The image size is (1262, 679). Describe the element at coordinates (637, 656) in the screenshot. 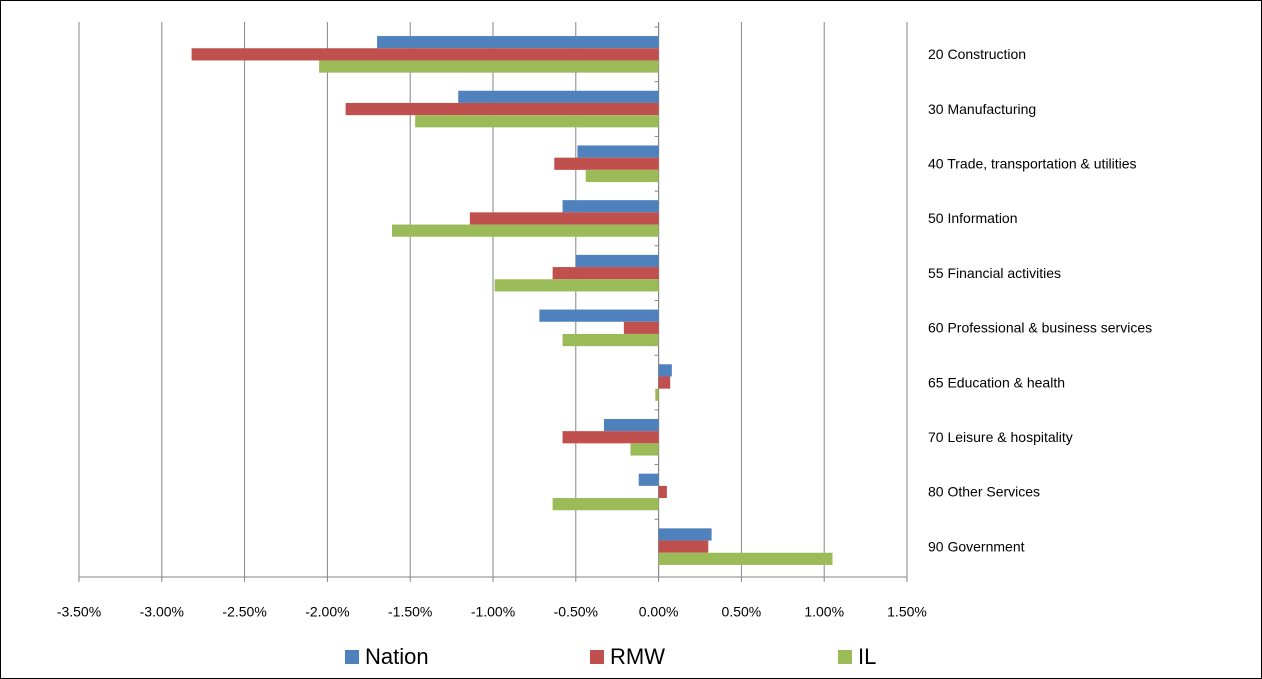

I see `legend-text: RMW` at that location.